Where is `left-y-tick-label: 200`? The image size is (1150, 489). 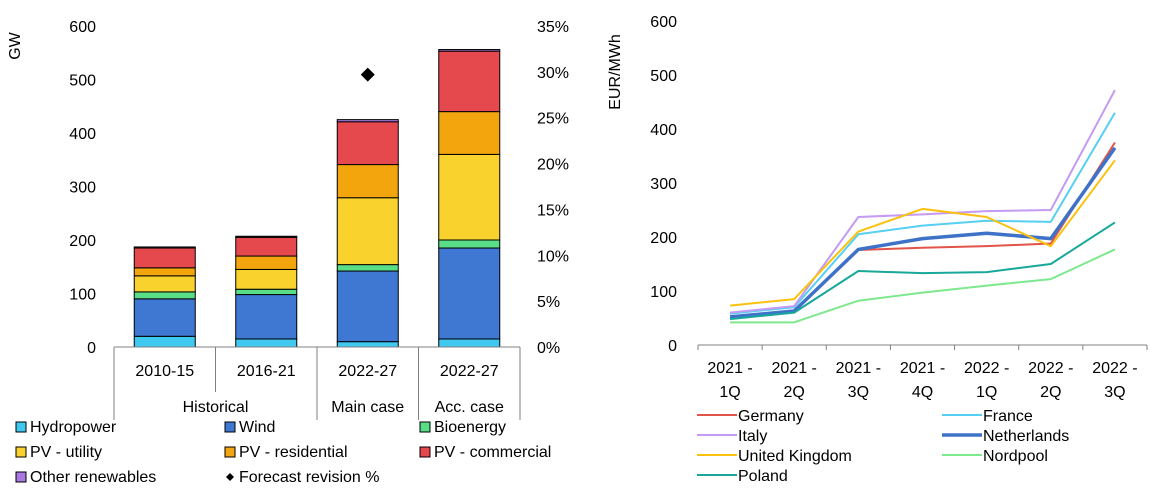 left-y-tick-label: 200 is located at coordinates (82, 241).